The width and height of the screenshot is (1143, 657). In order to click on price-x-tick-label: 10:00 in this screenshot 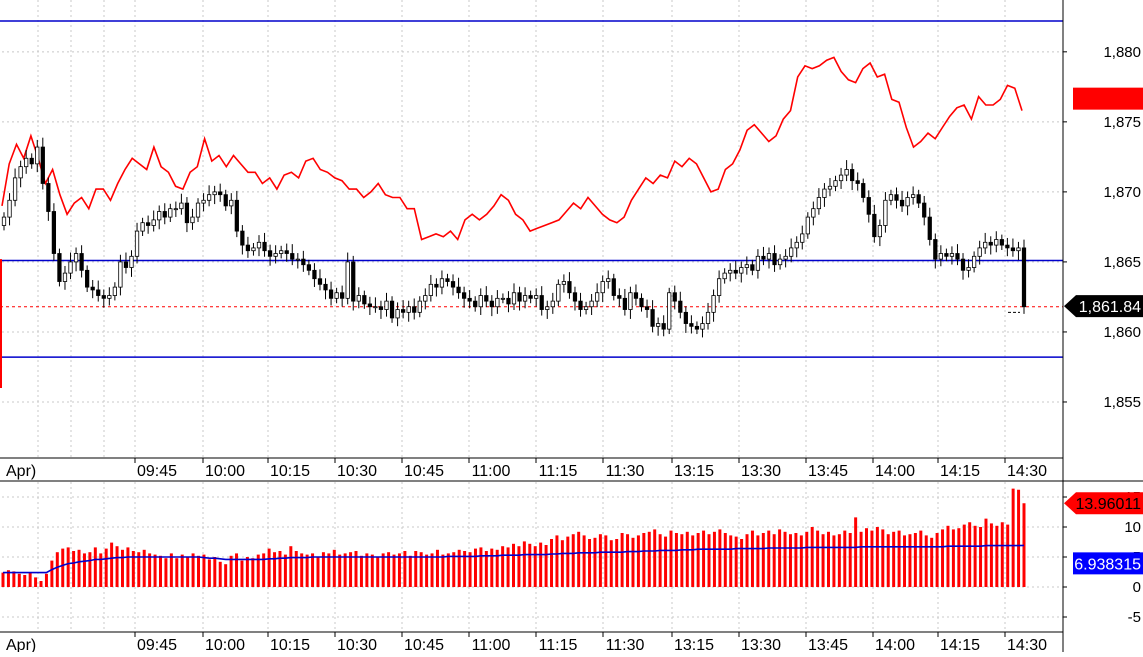, I will do `click(225, 471)`.